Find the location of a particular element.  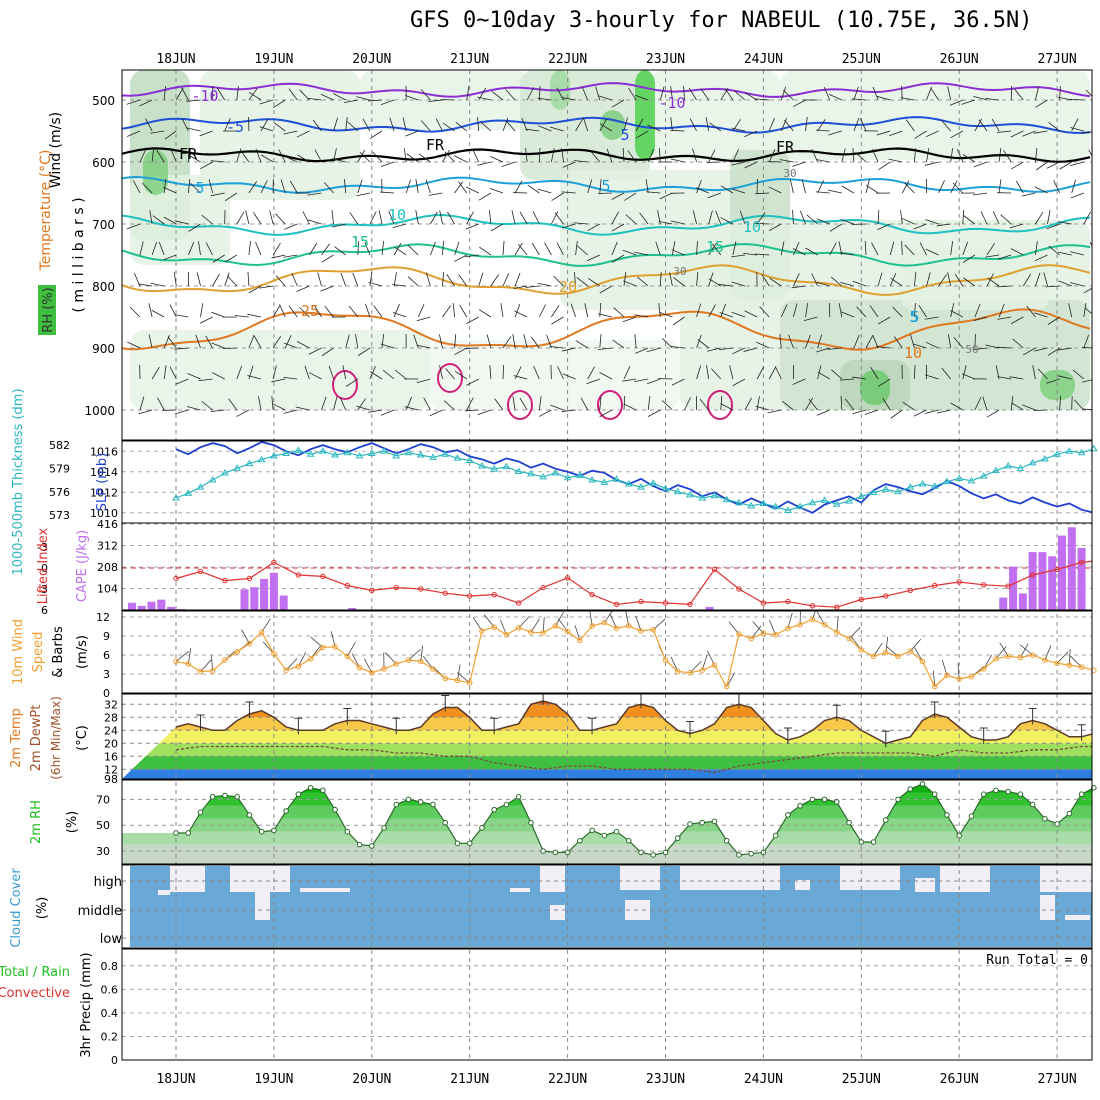

li-tick: 0 is located at coordinates (44, 568).